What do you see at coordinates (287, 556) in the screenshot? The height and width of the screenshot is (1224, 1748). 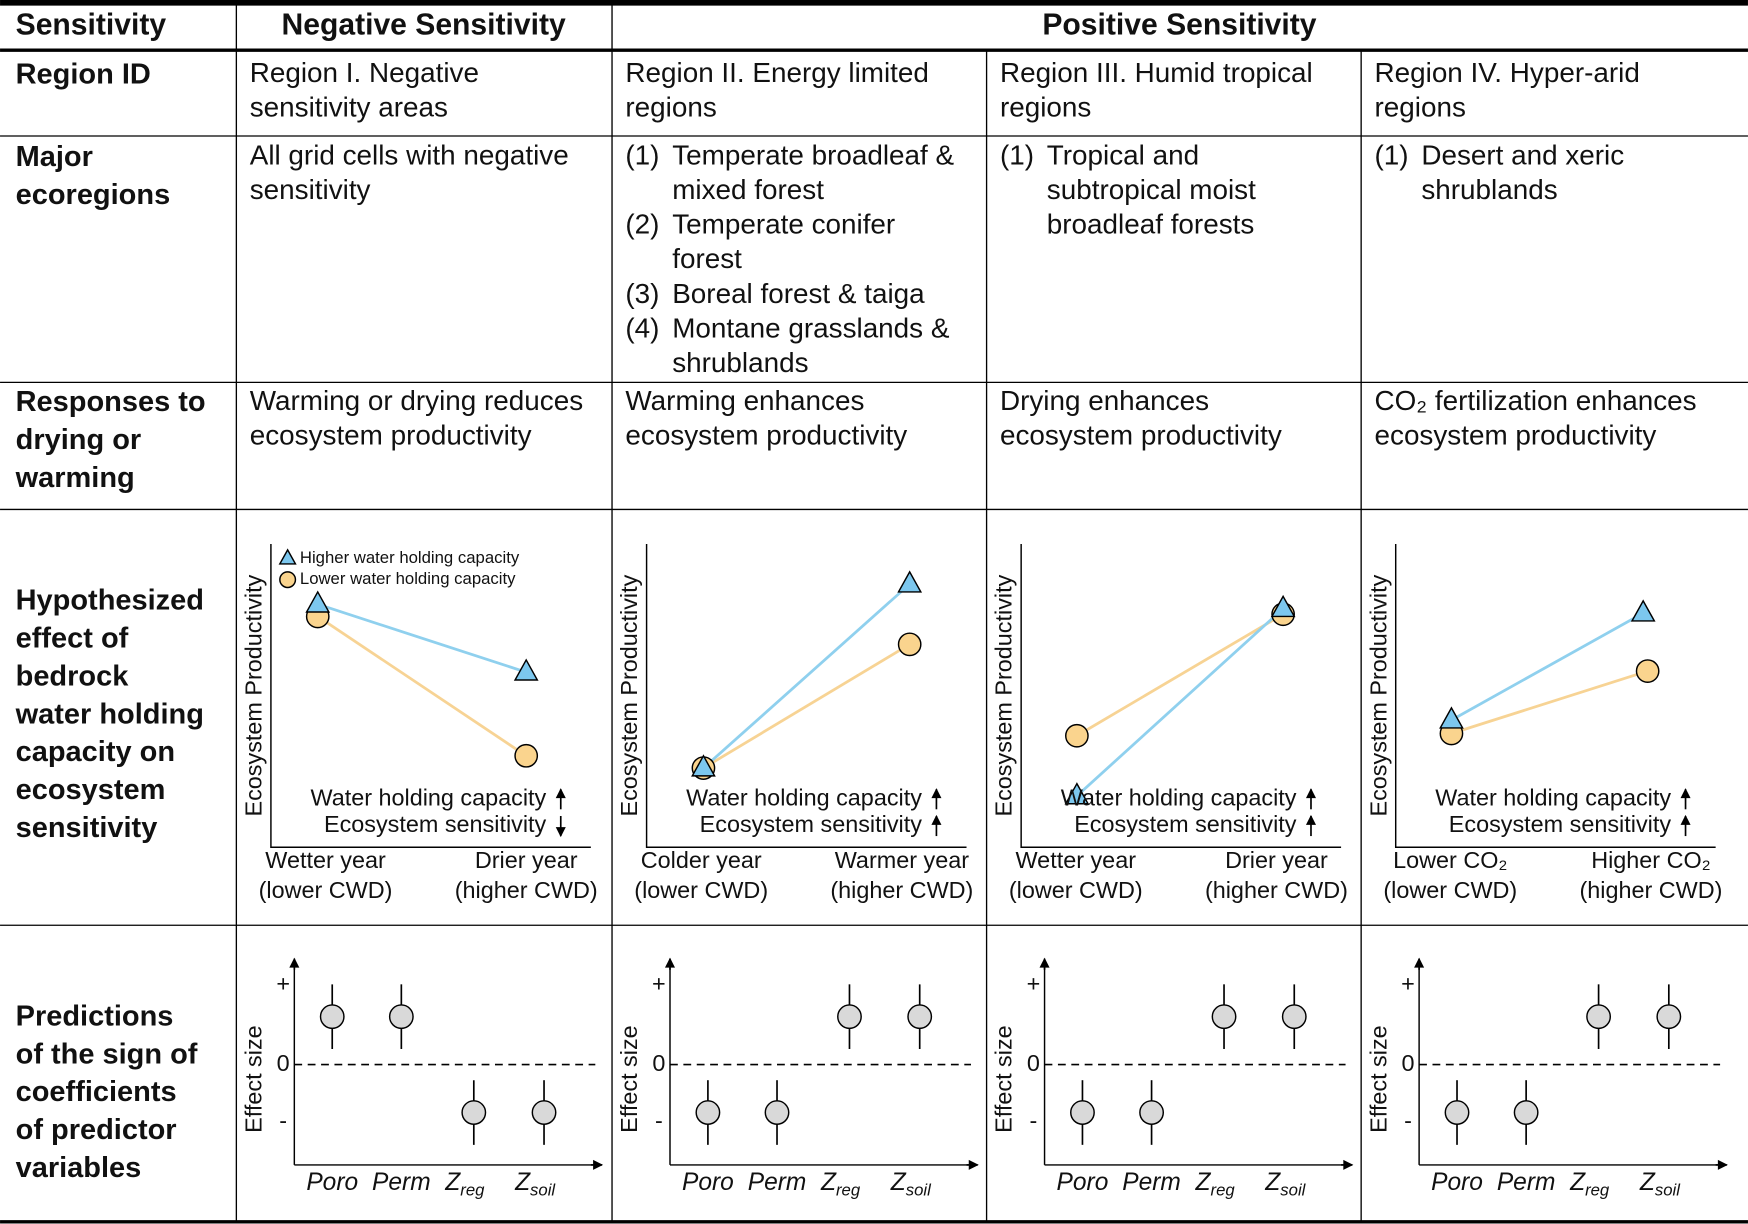 I see `legend-marker` at bounding box center [287, 556].